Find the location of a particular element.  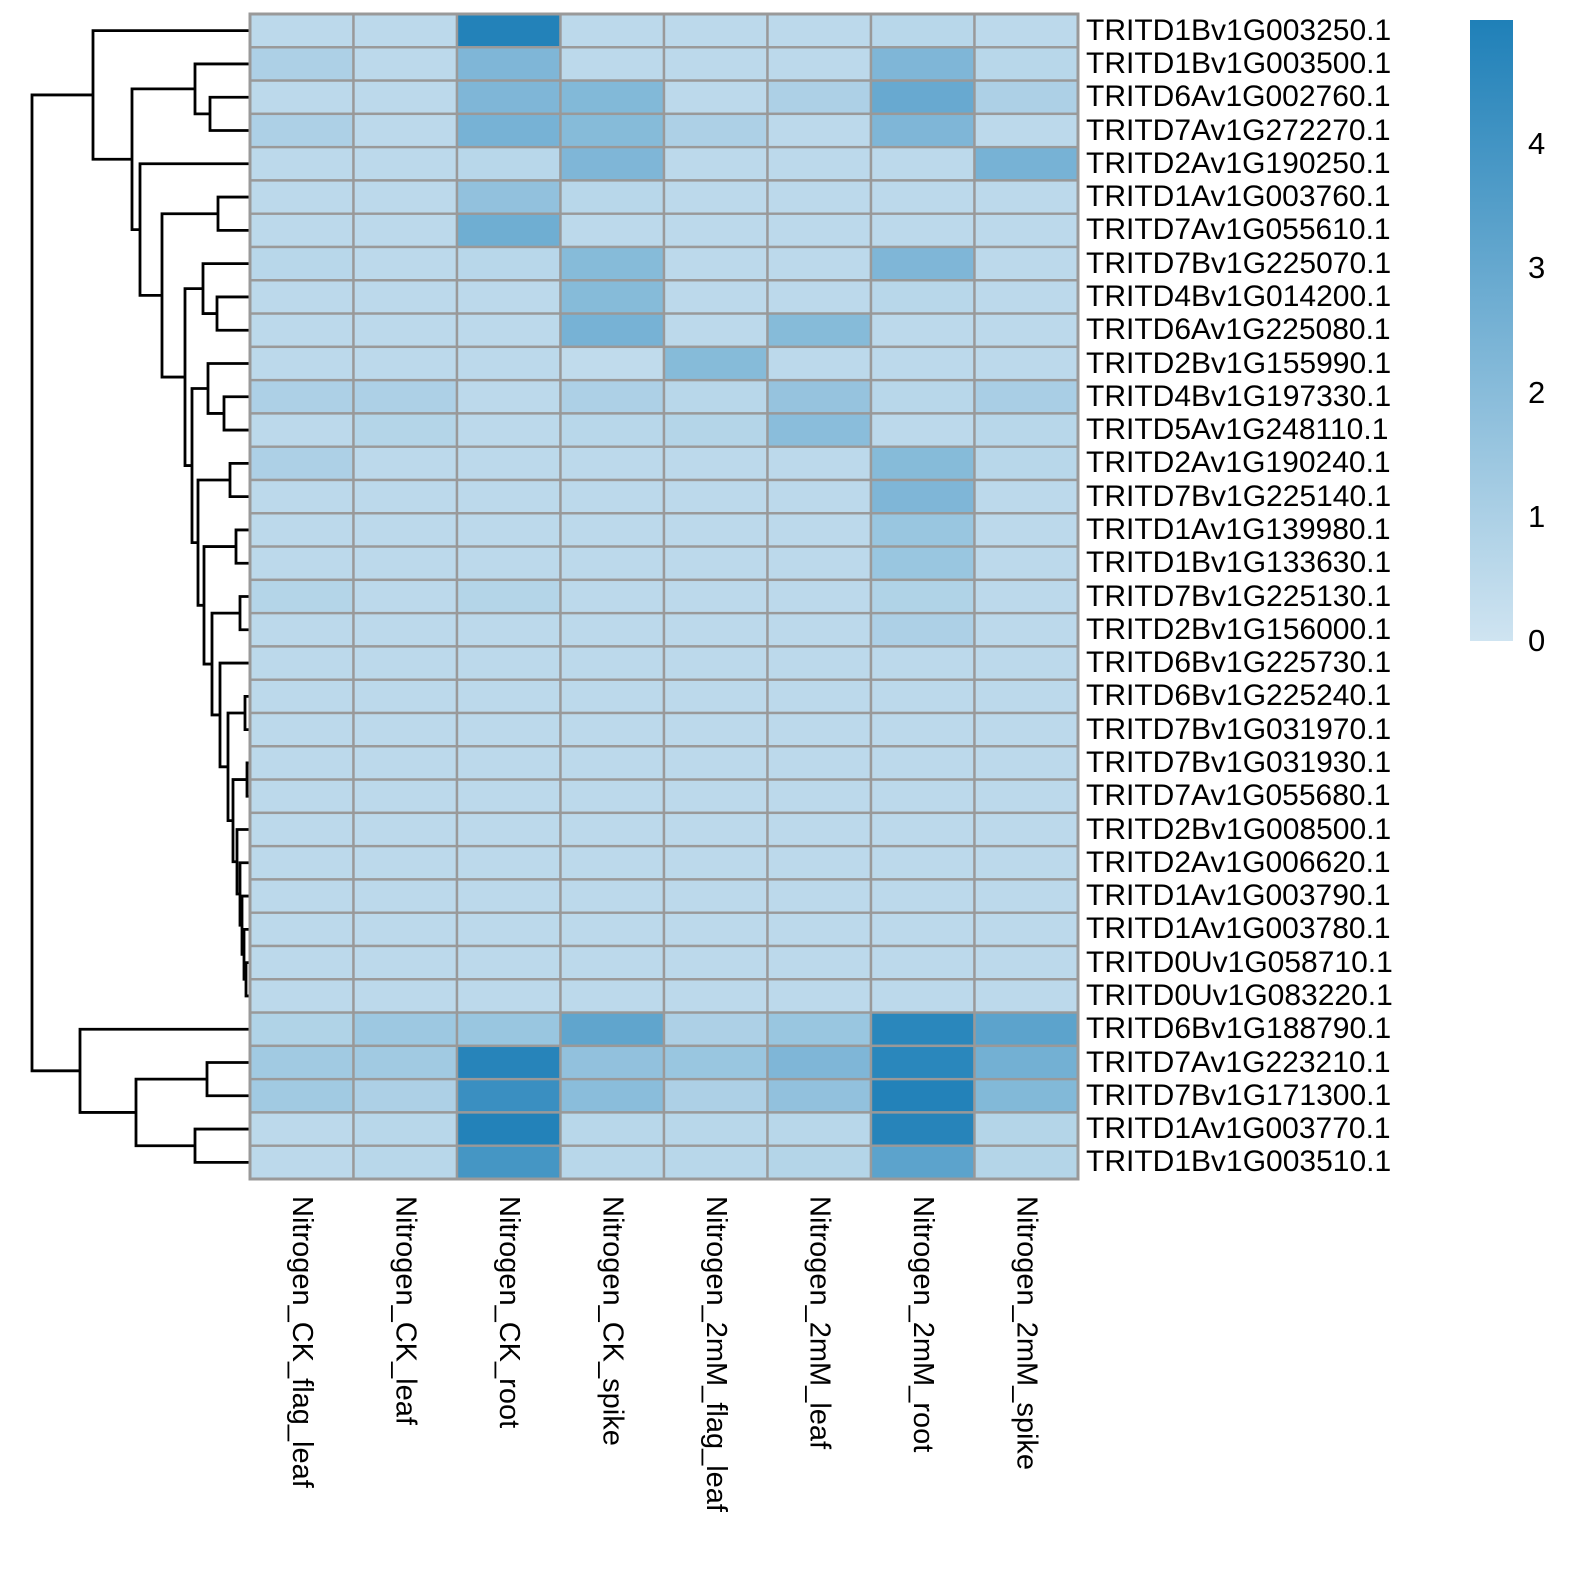

row-label: TRITD1Av1G003770.1 is located at coordinates (1238, 1129).